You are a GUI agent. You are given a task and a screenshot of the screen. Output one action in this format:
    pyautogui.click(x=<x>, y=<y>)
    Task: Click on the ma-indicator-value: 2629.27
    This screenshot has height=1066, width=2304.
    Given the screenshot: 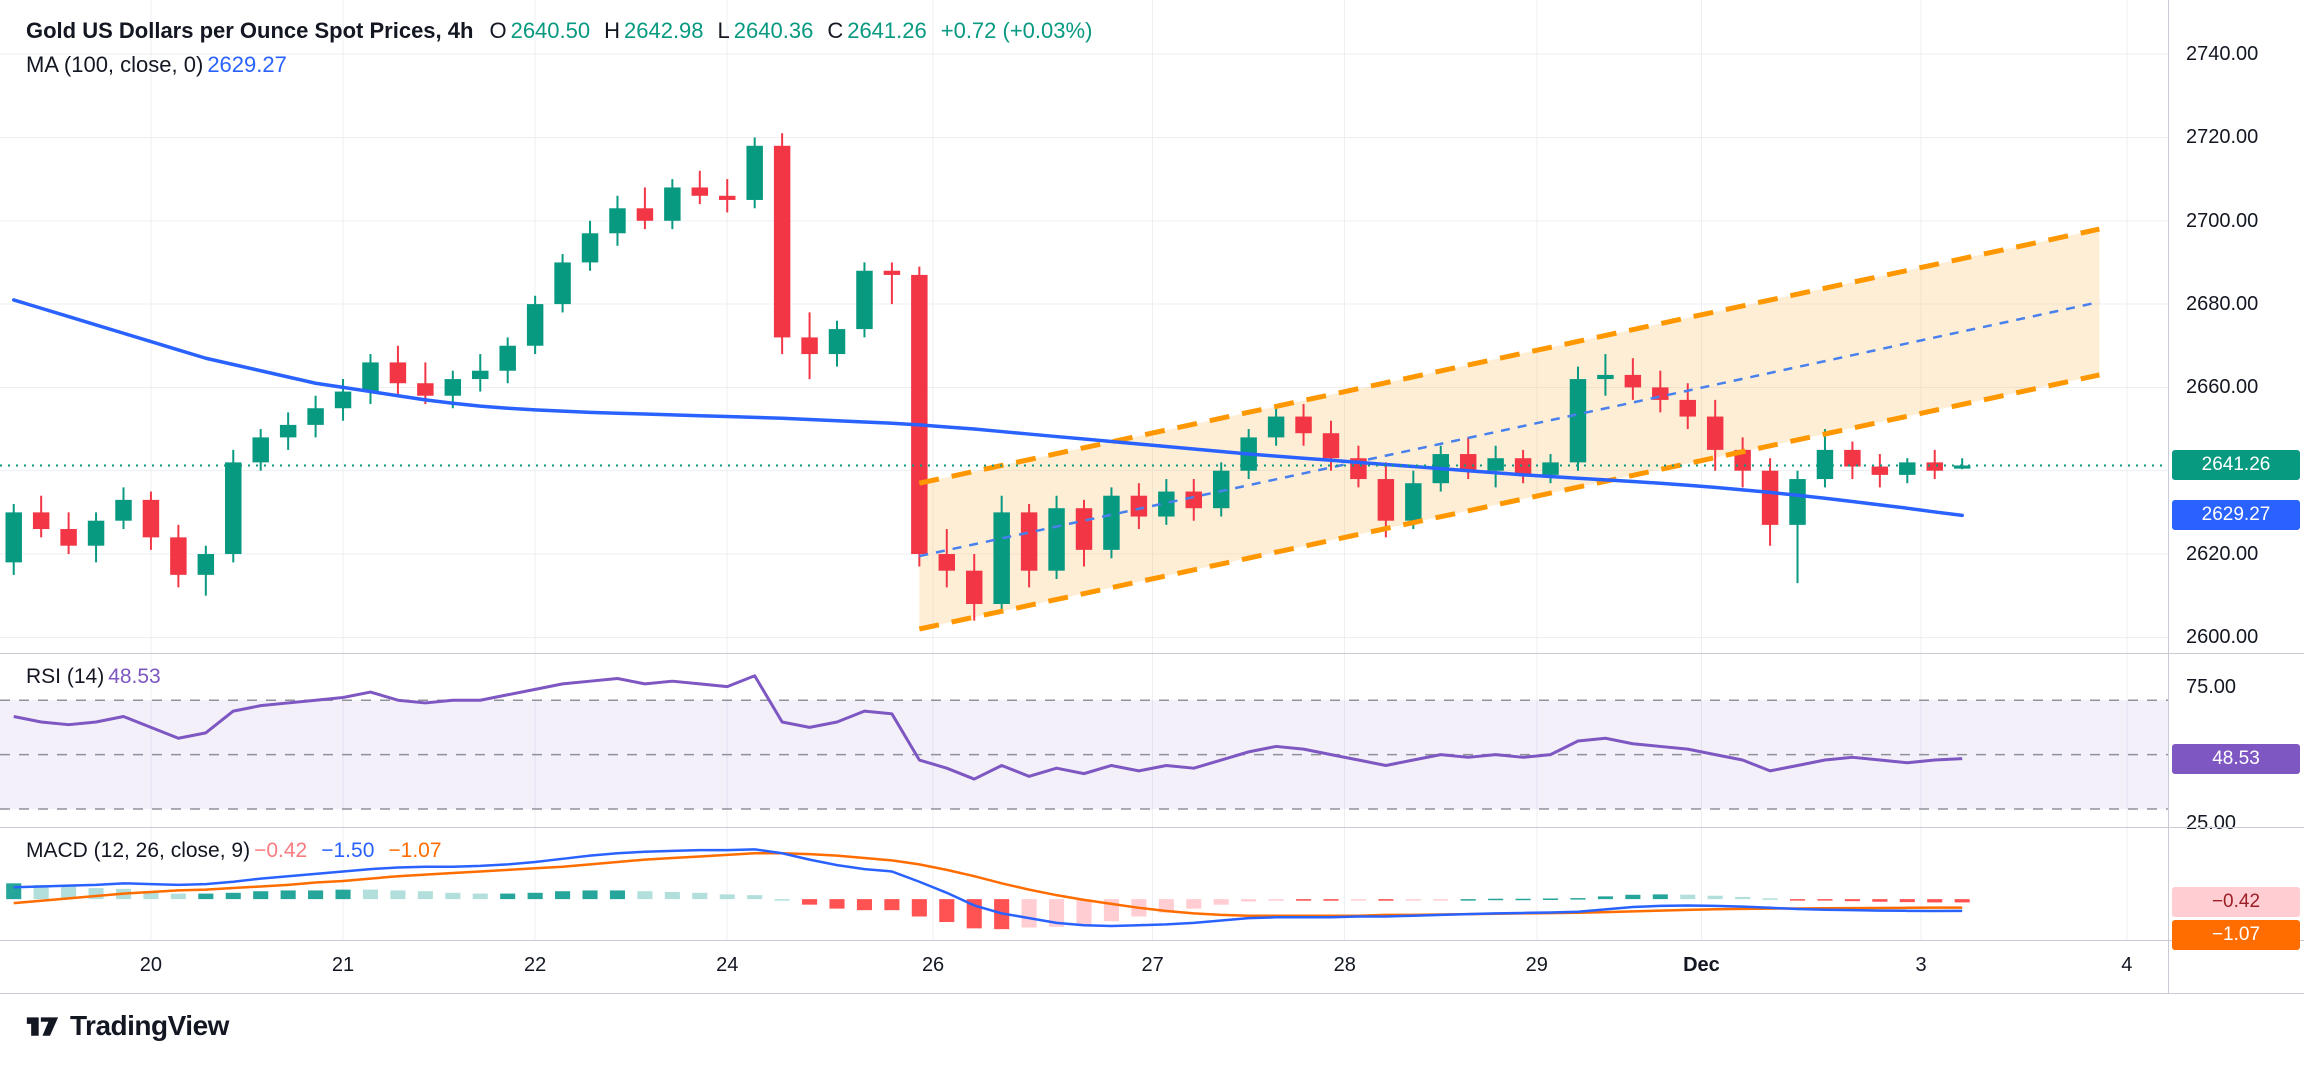 What is the action you would take?
    pyautogui.click(x=247, y=64)
    